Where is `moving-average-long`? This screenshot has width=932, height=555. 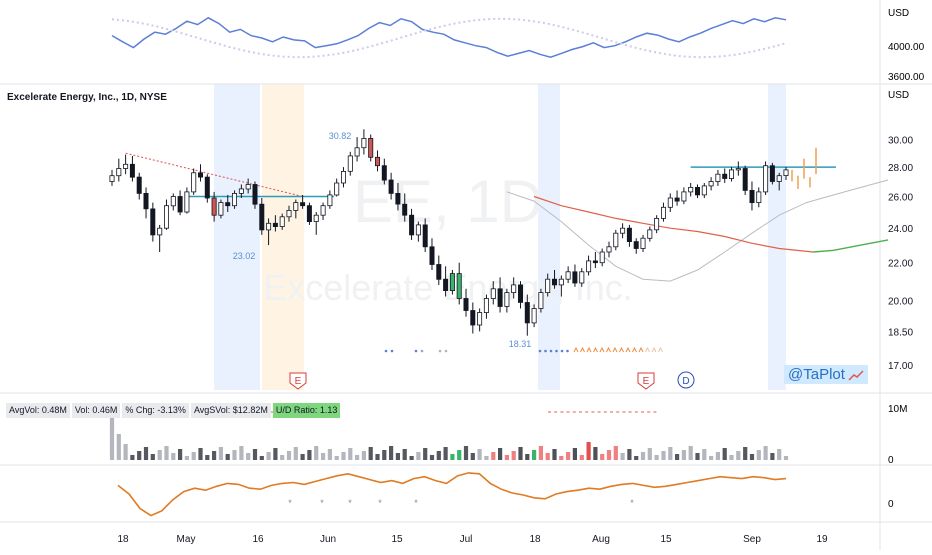
moving-average-long is located at coordinates (673, 224).